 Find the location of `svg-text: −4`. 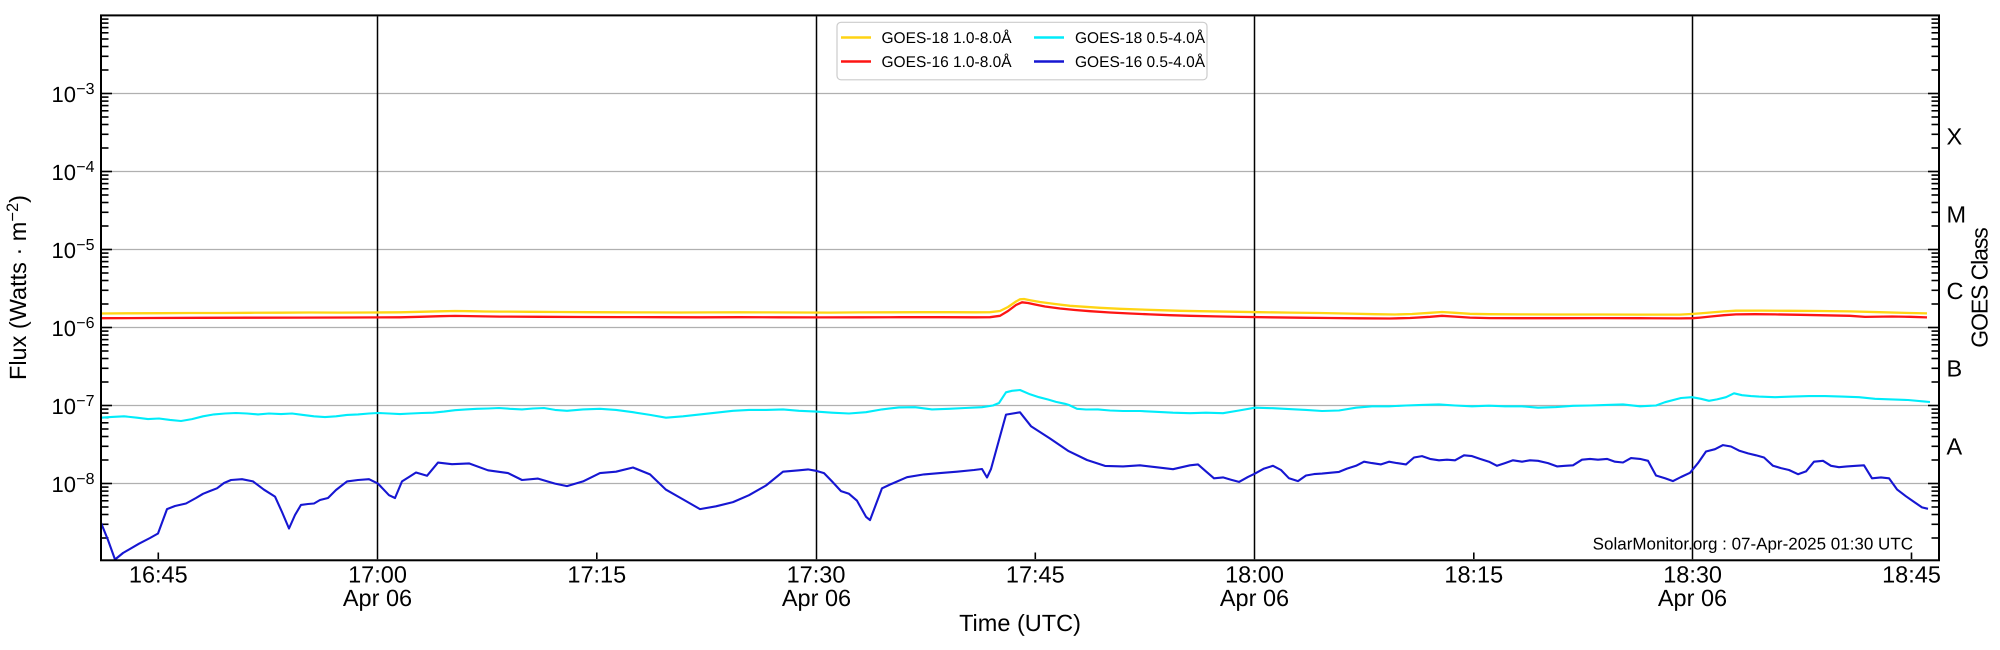

svg-text: −4 is located at coordinates (85, 167).